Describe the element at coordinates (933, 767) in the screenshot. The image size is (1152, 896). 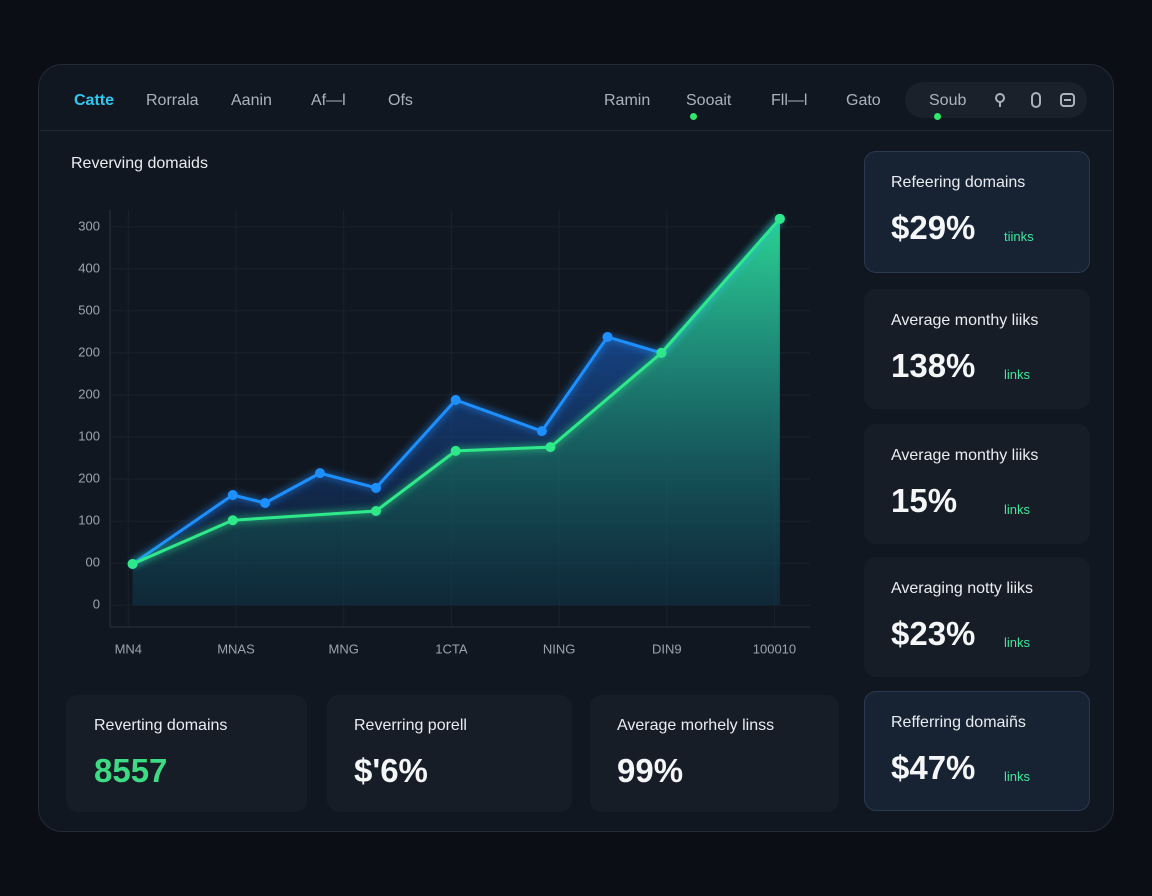
I see `card-value: $47%` at that location.